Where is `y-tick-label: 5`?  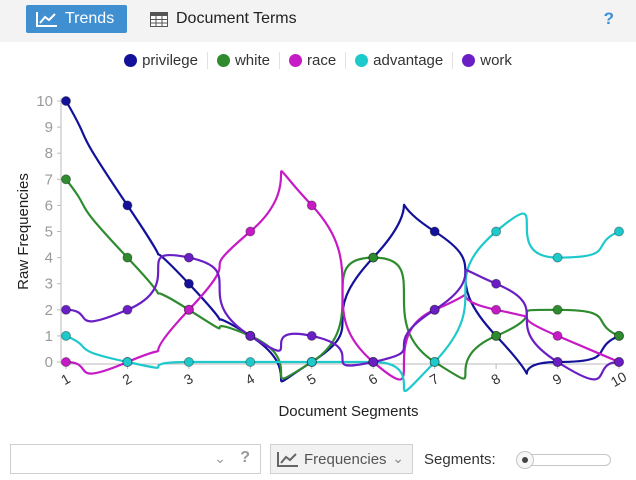 y-tick-label: 5 is located at coordinates (49, 232).